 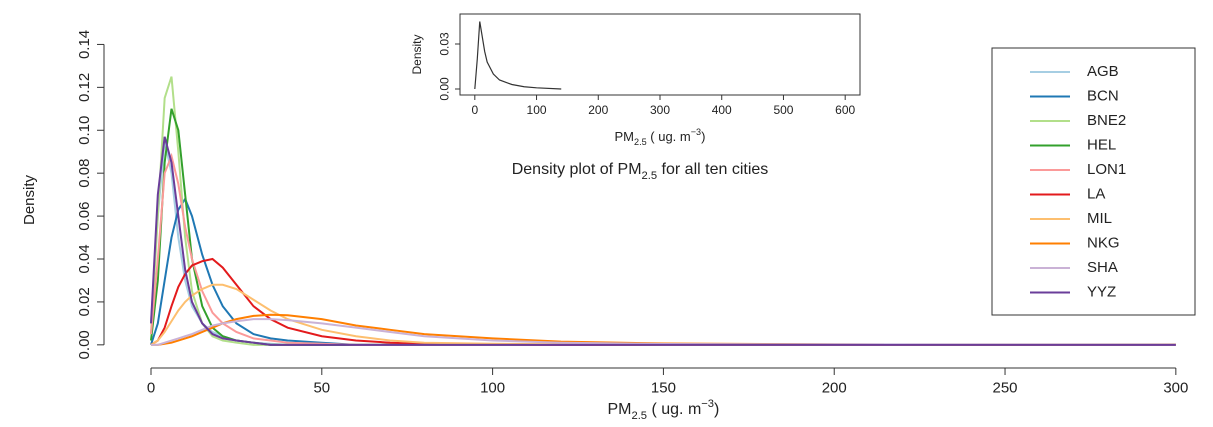 What do you see at coordinates (577, 169) in the screenshot?
I see `text-part: Density plot of PM` at bounding box center [577, 169].